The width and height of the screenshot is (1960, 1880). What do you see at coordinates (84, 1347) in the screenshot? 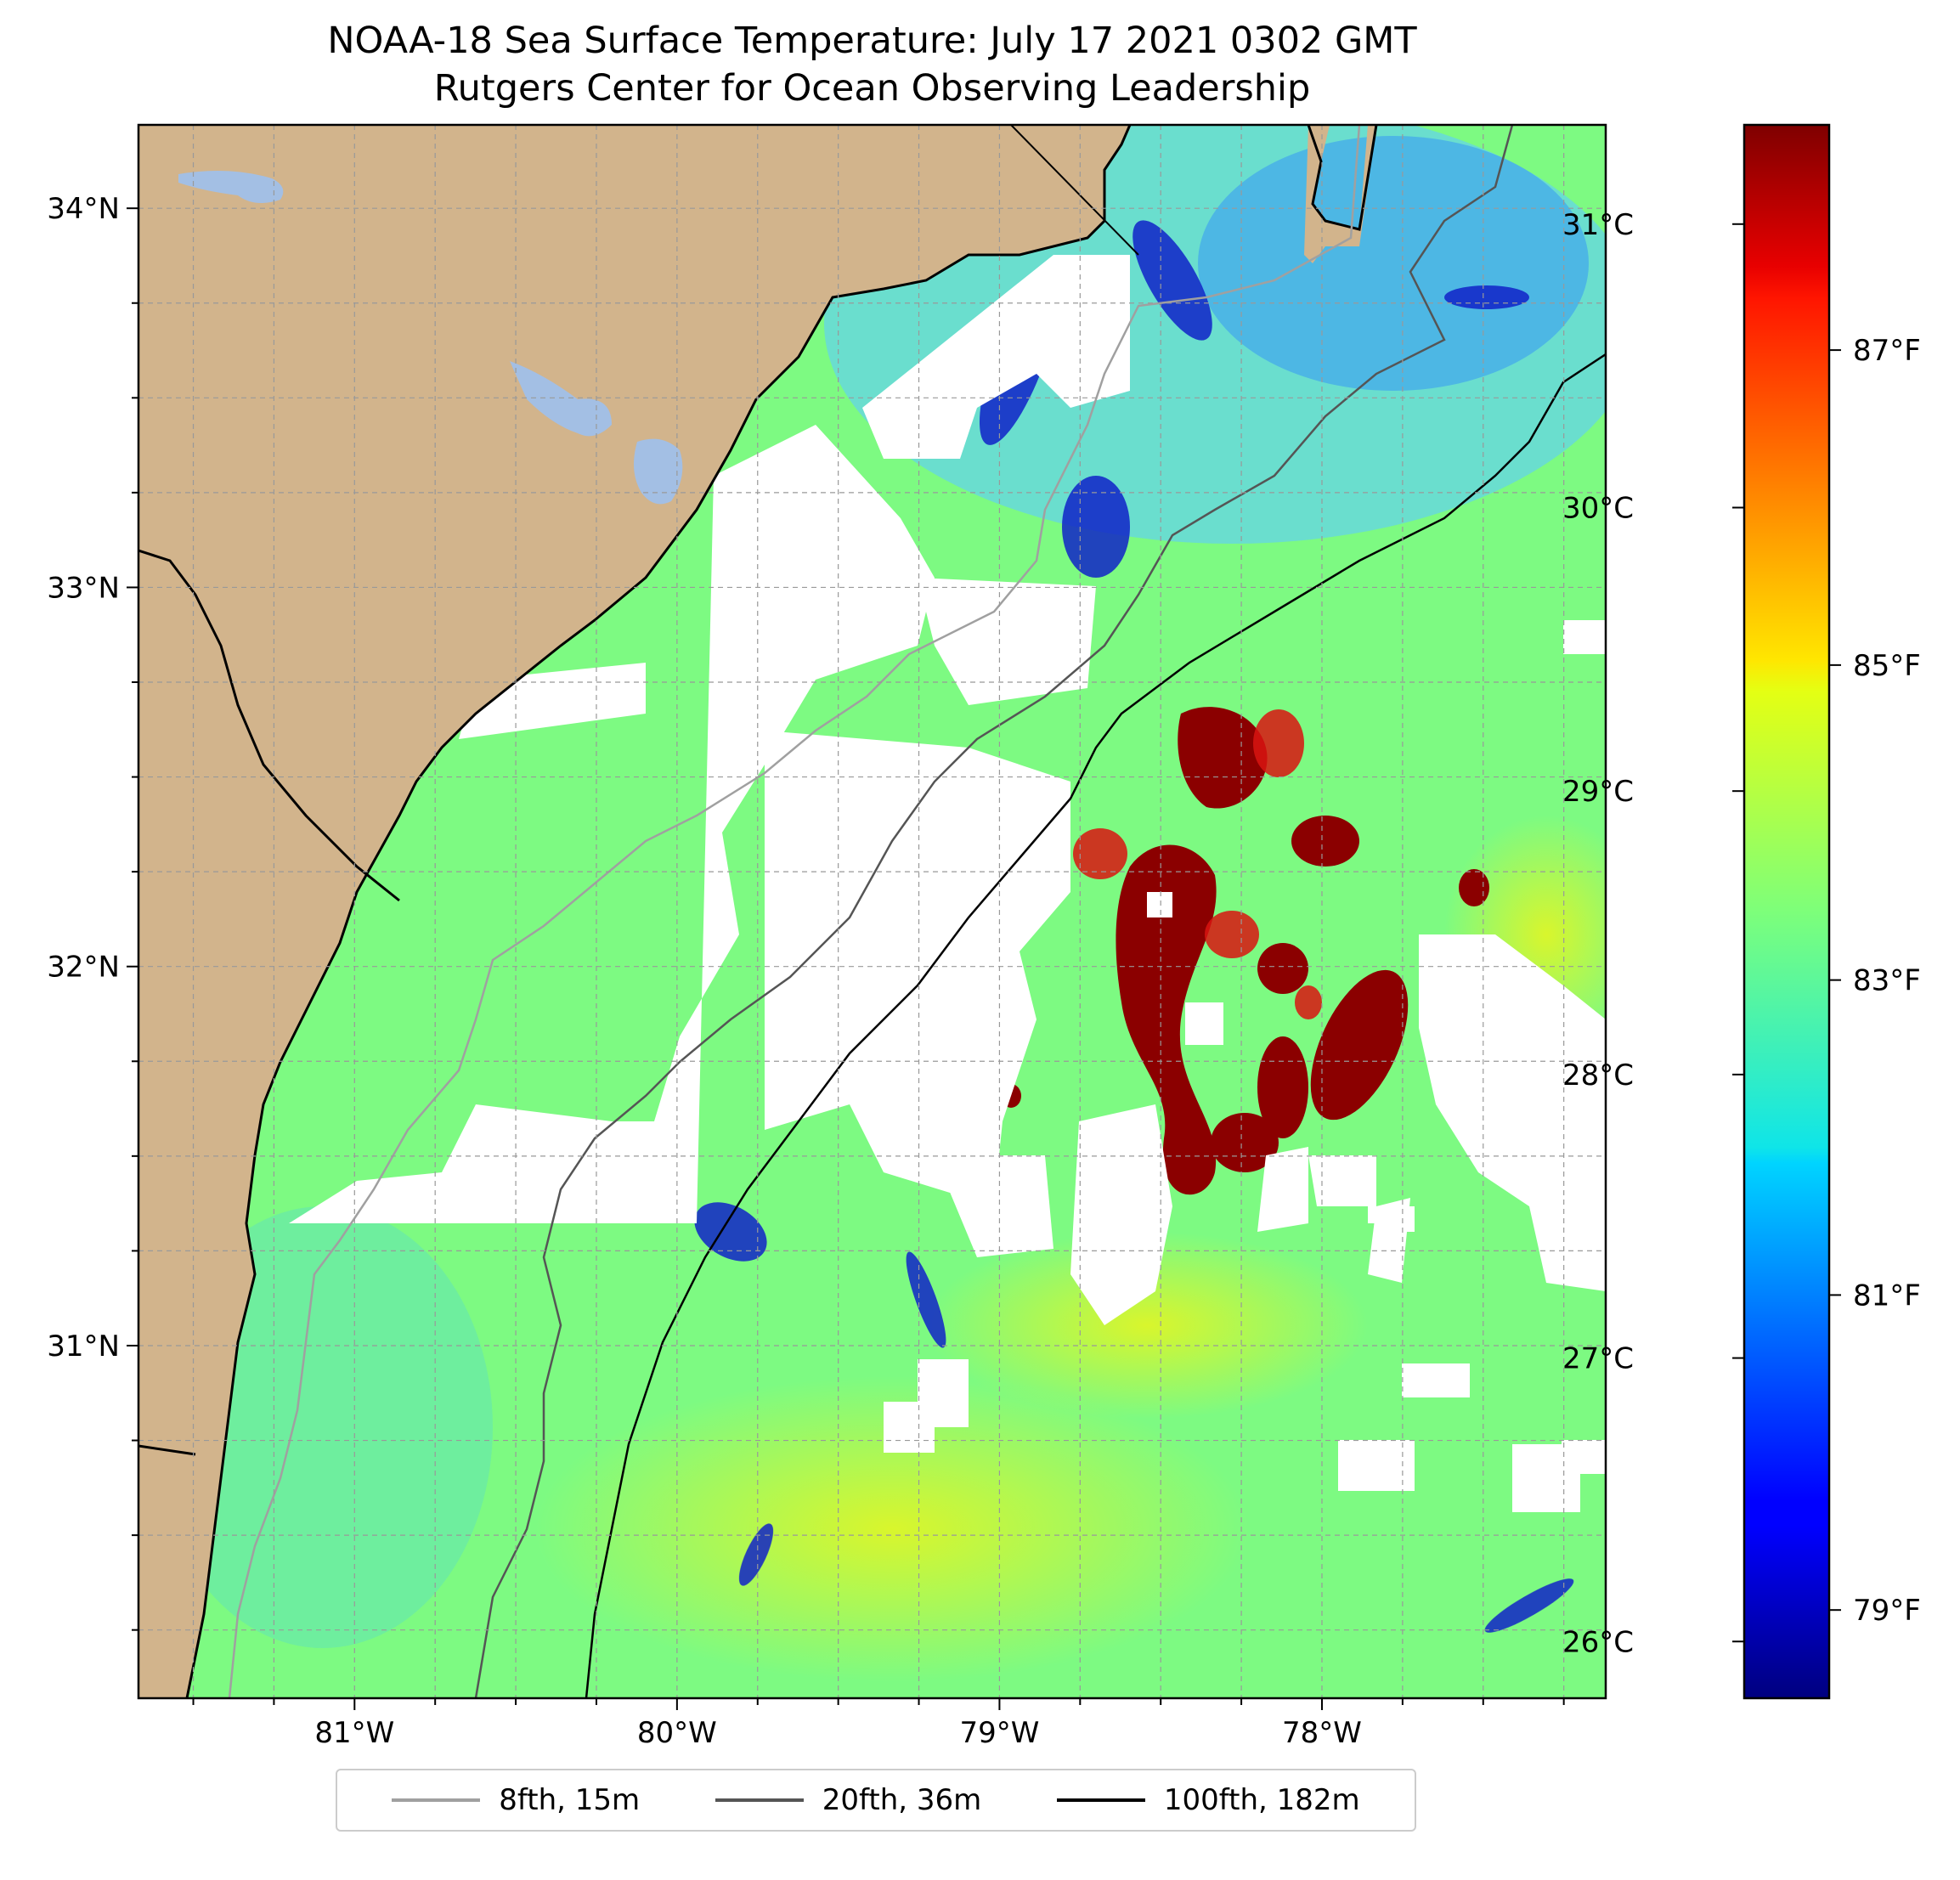
I see `lat-tick-label: 31°N` at bounding box center [84, 1347].